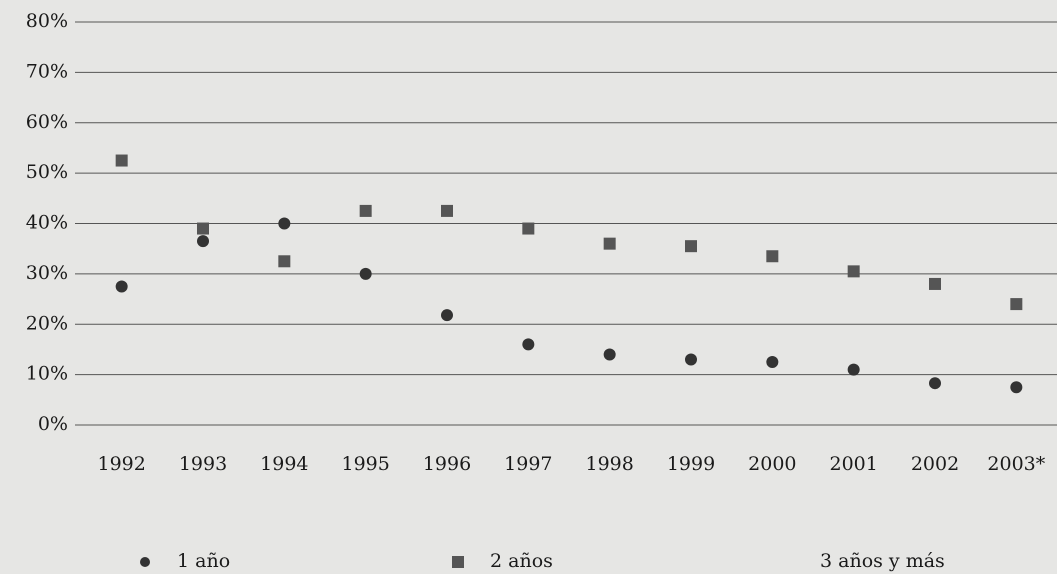 This screenshot has width=1057, height=574. Describe the element at coordinates (365, 464) in the screenshot. I see `x-tick-label: 1995` at that location.